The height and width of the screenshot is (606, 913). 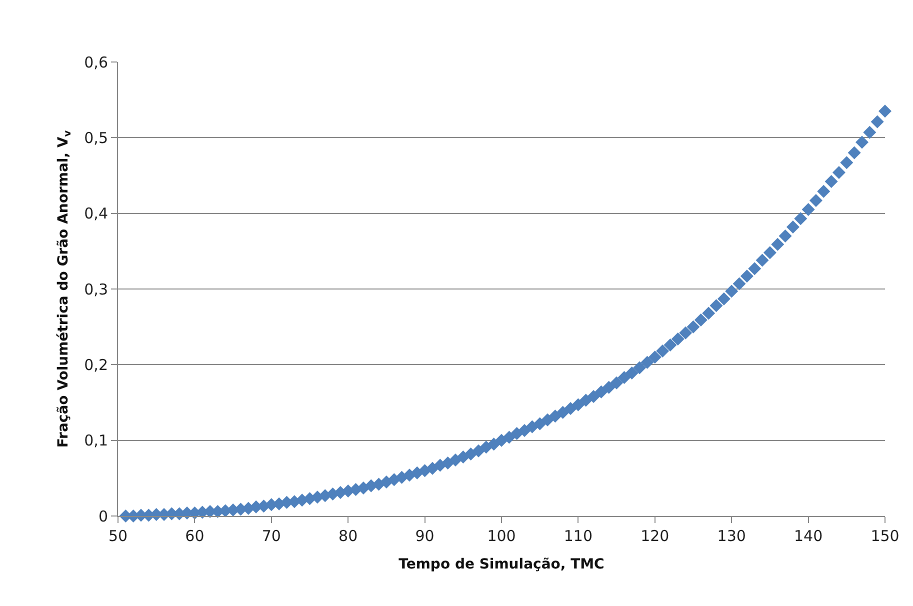 What do you see at coordinates (96, 213) in the screenshot?
I see `y-tick-label: 0,4` at bounding box center [96, 213].